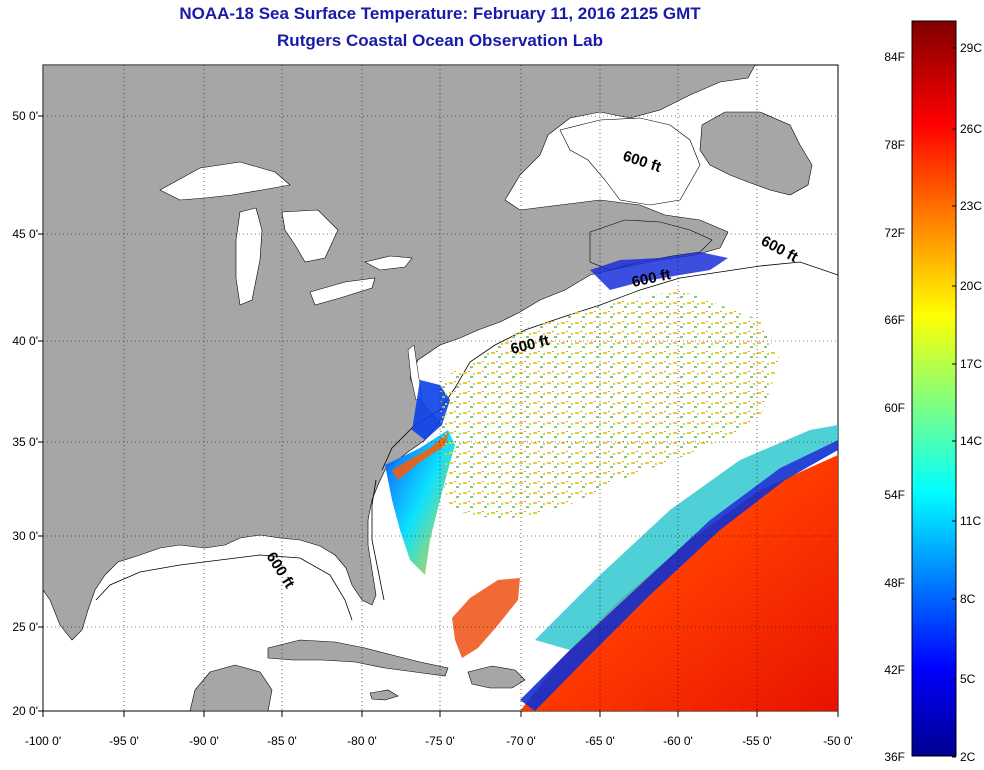  Describe the element at coordinates (25, 116) in the screenshot. I see `latitude-tick-label: 50 0'` at that location.